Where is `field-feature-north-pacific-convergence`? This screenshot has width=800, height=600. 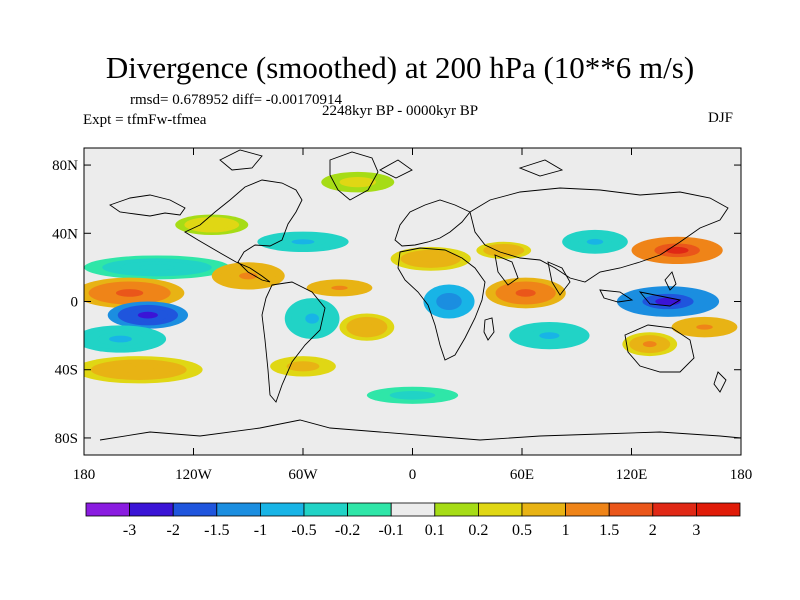 field-feature-north-pacific-convergence is located at coordinates (157, 267).